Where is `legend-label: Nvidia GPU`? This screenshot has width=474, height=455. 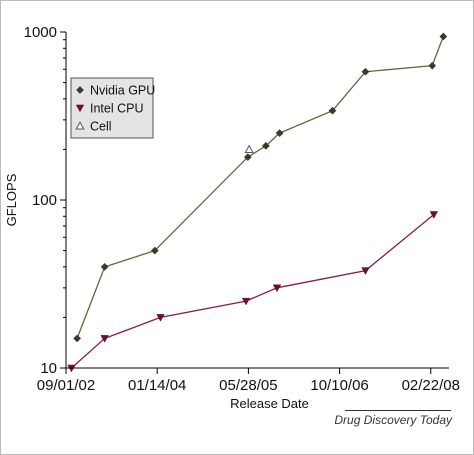
legend-label: Nvidia GPU is located at coordinates (122, 91).